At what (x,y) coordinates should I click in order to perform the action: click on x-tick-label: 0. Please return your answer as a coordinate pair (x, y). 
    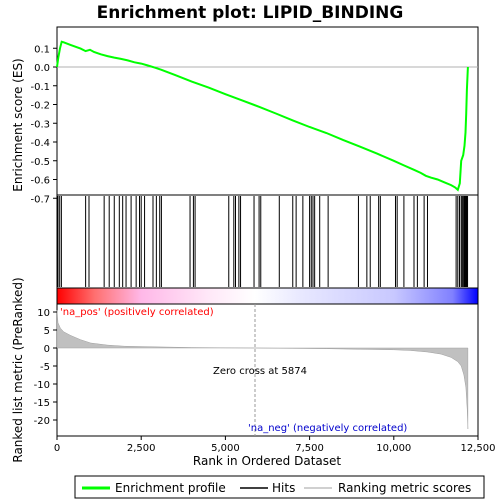
    Looking at the image, I should click on (57, 448).